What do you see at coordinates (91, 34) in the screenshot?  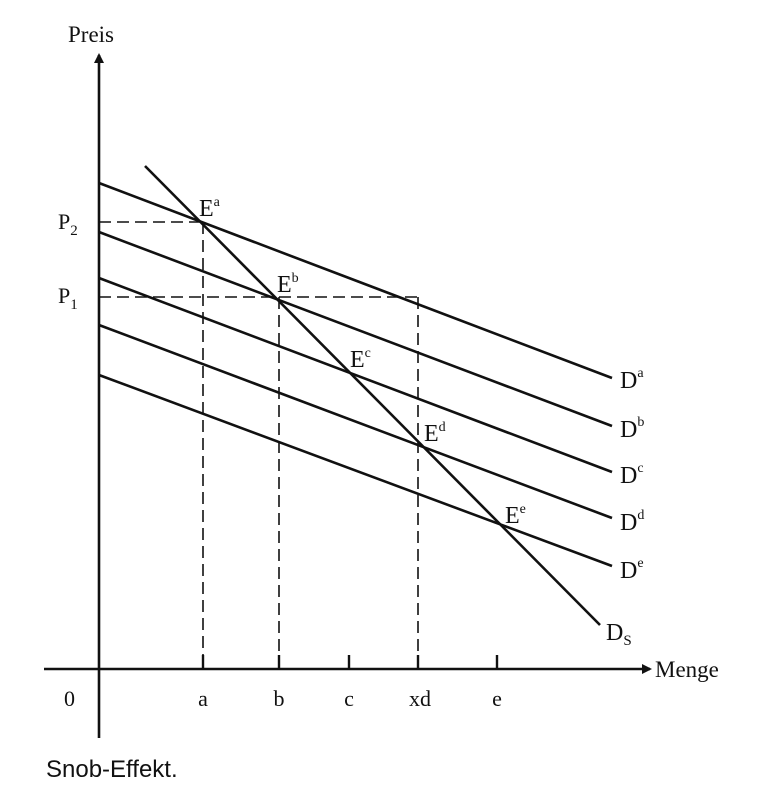 I see `y-axis-label: Preis` at bounding box center [91, 34].